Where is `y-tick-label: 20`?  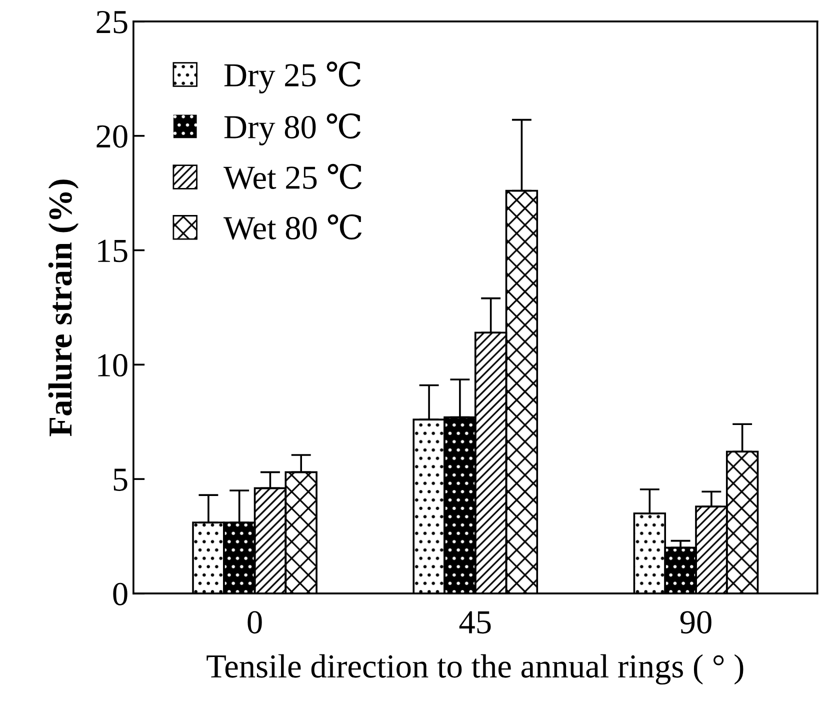
y-tick-label: 20 is located at coordinates (112, 136).